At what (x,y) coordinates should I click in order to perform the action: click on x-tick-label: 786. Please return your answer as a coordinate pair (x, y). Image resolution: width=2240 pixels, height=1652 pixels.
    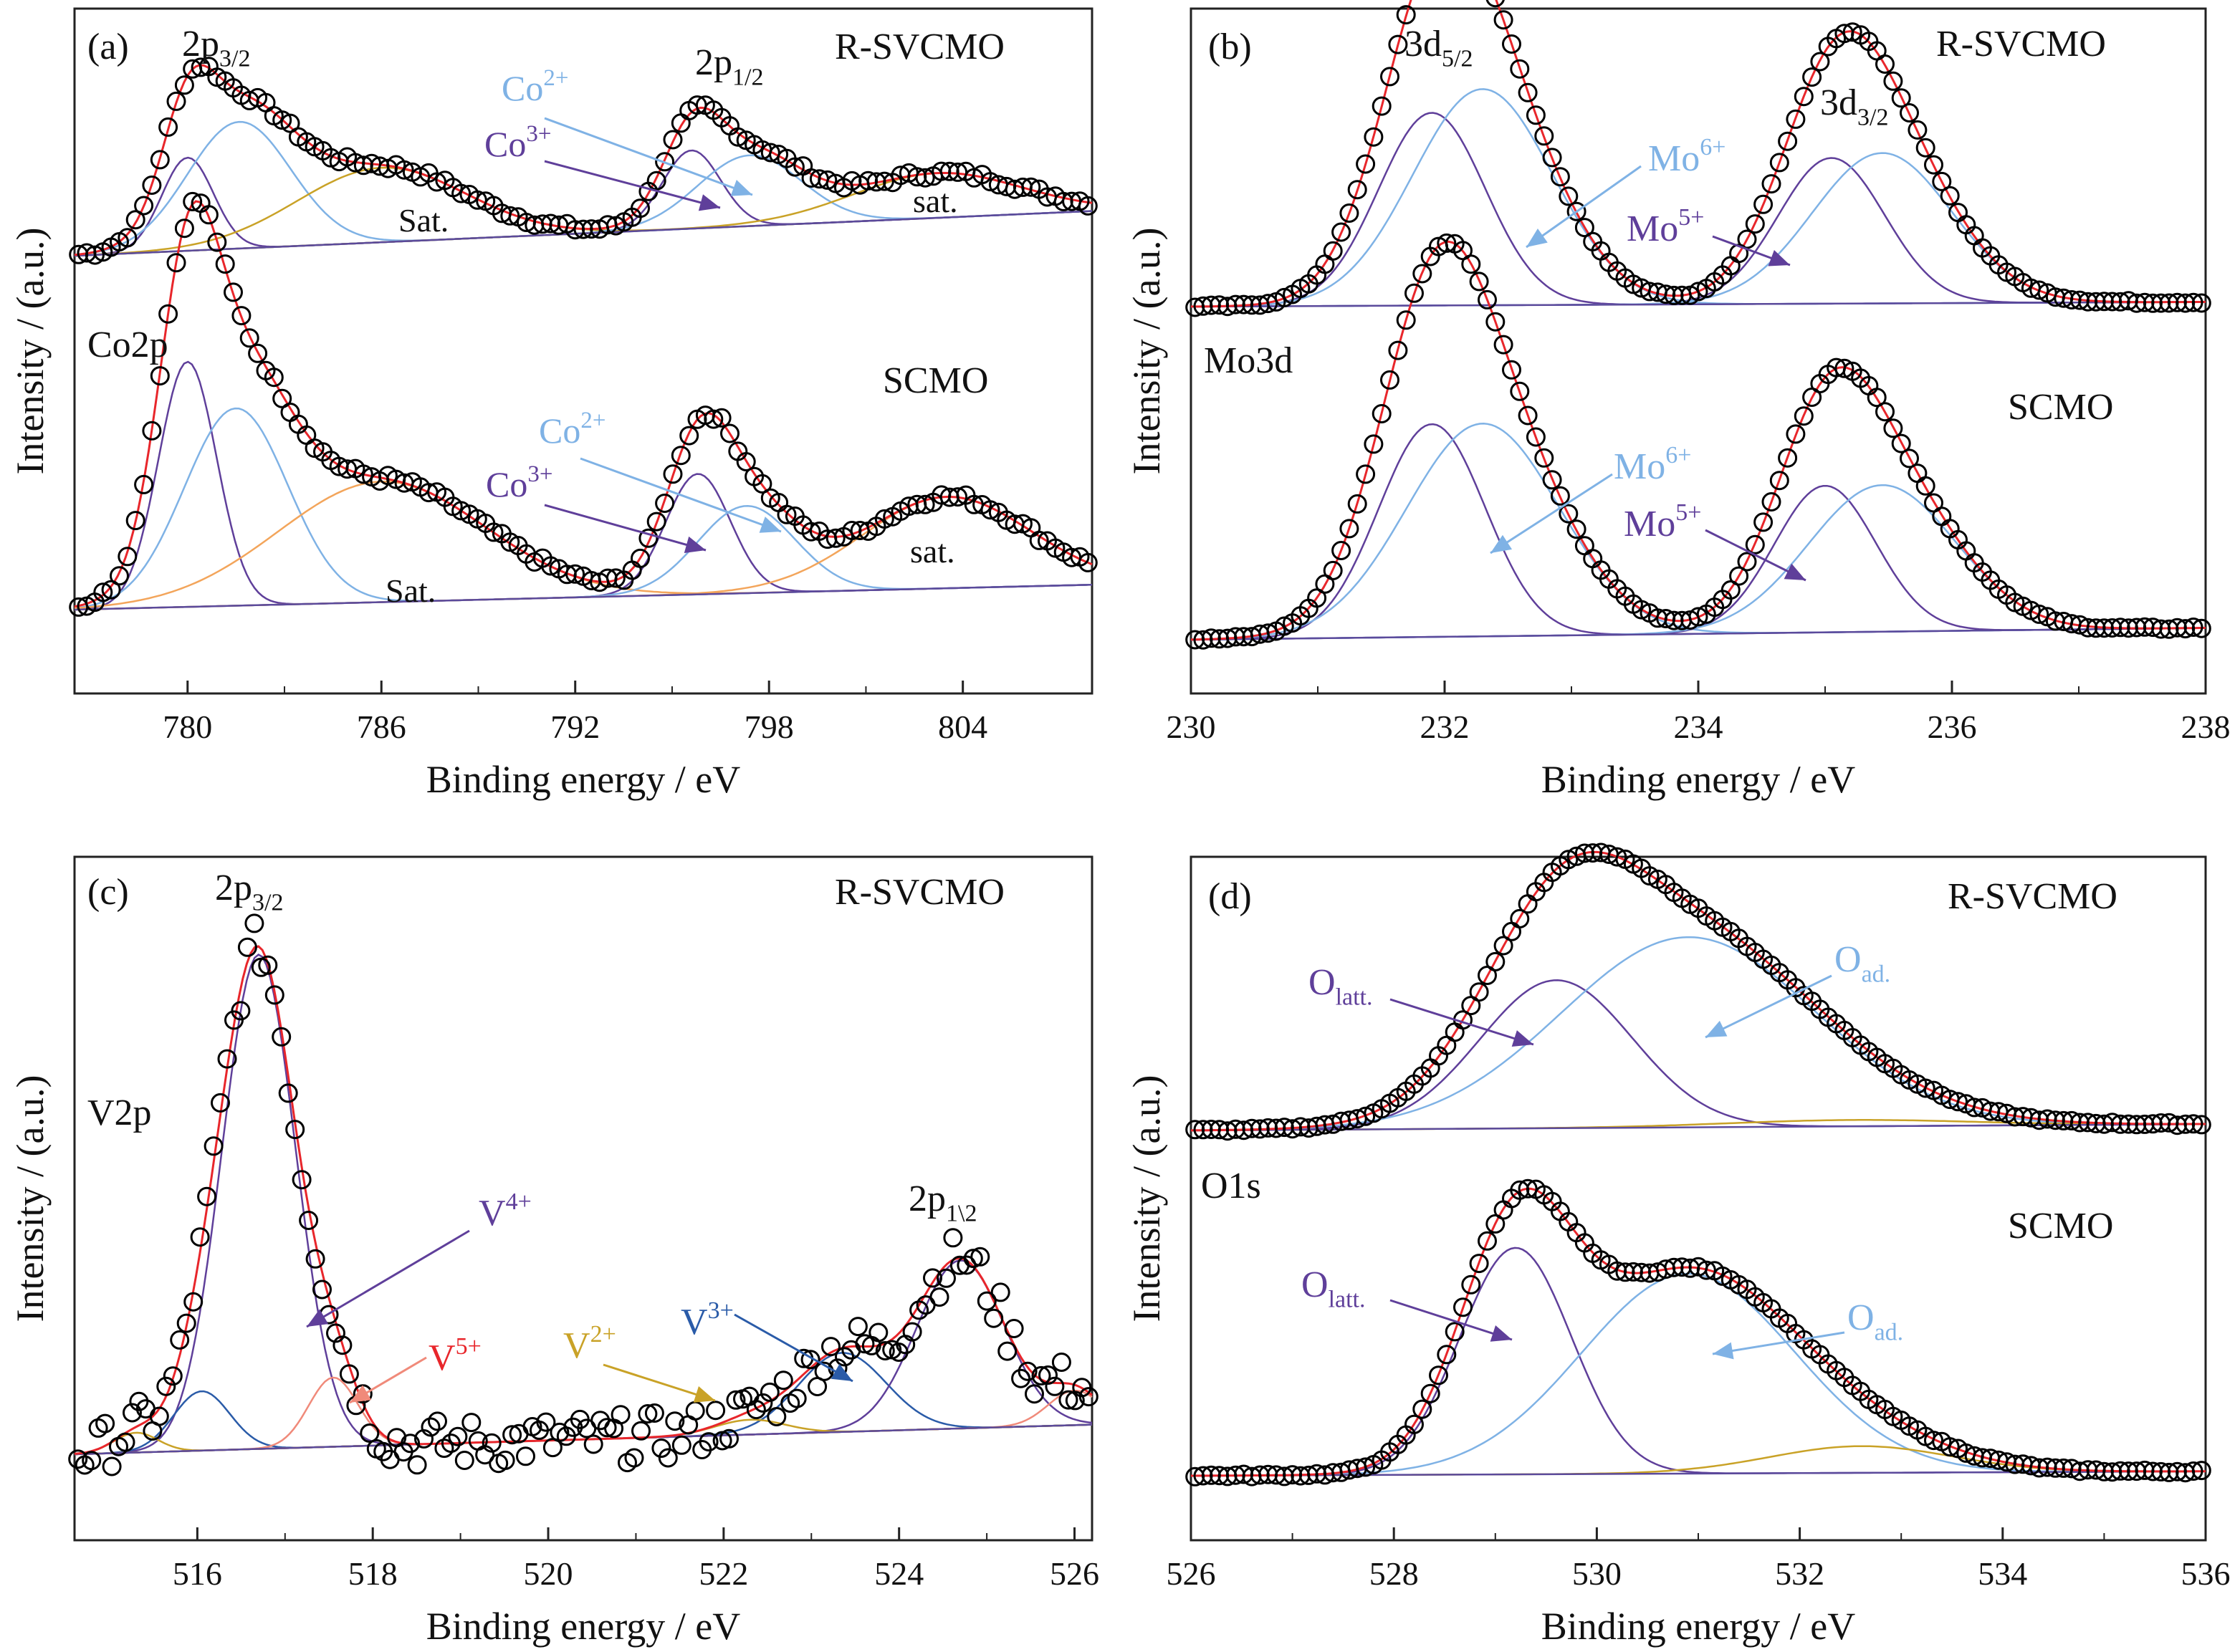
    Looking at the image, I should click on (381, 727).